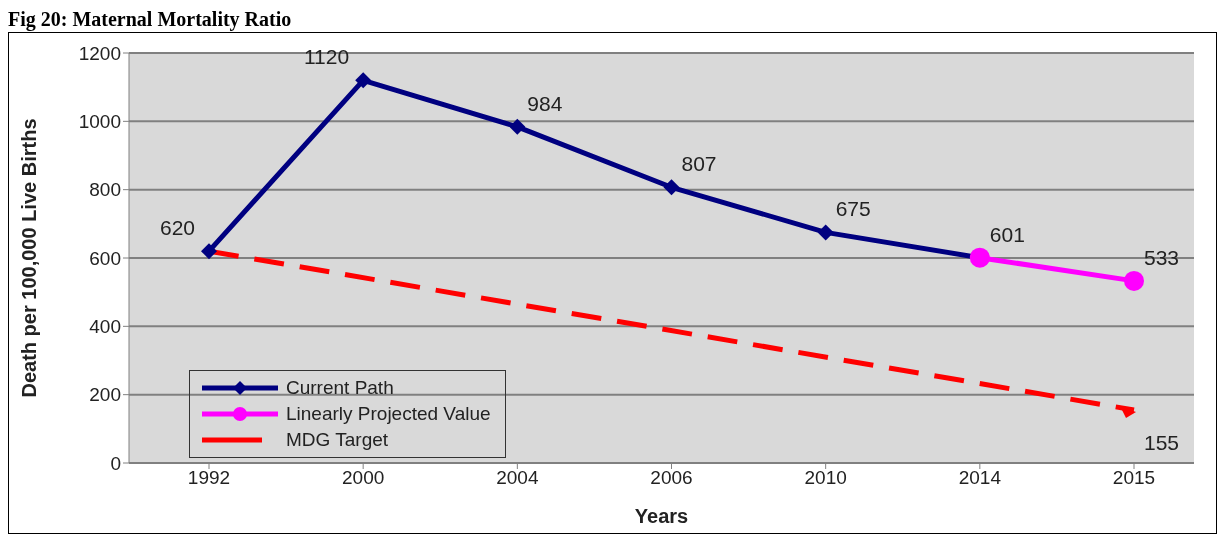 Image resolution: width=1225 pixels, height=540 pixels. I want to click on x-tick-label: 1992, so click(209, 478).